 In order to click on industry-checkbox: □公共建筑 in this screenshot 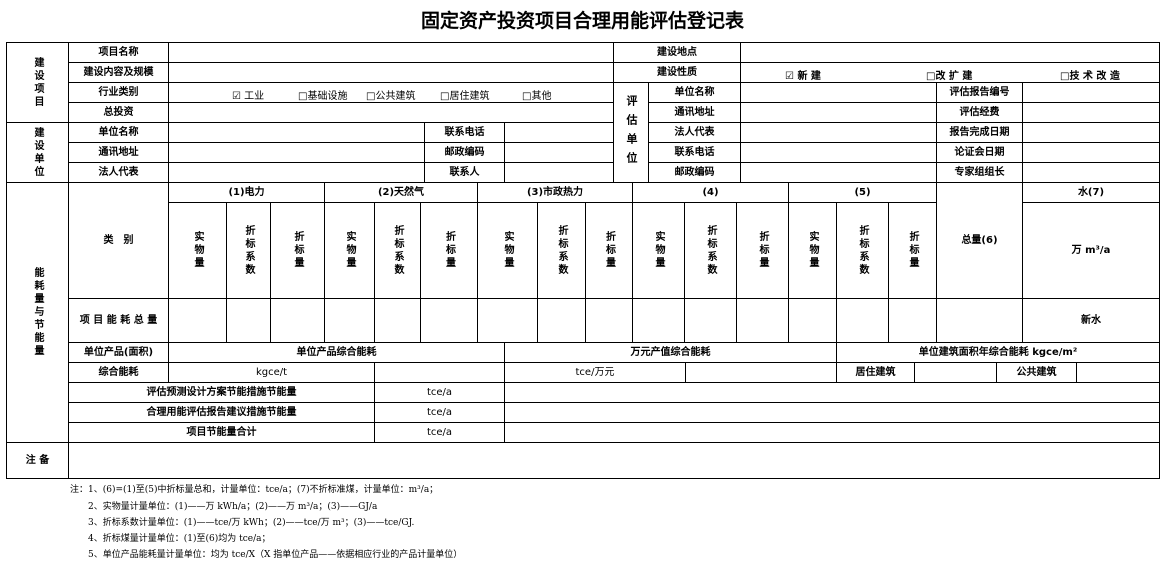, I will do `click(391, 96)`.